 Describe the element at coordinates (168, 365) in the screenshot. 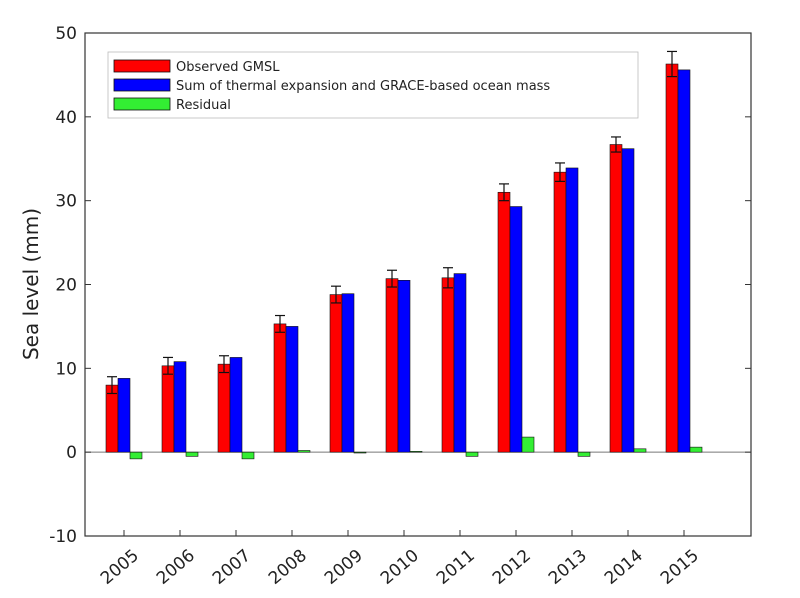

I see `error-bar-2006` at that location.